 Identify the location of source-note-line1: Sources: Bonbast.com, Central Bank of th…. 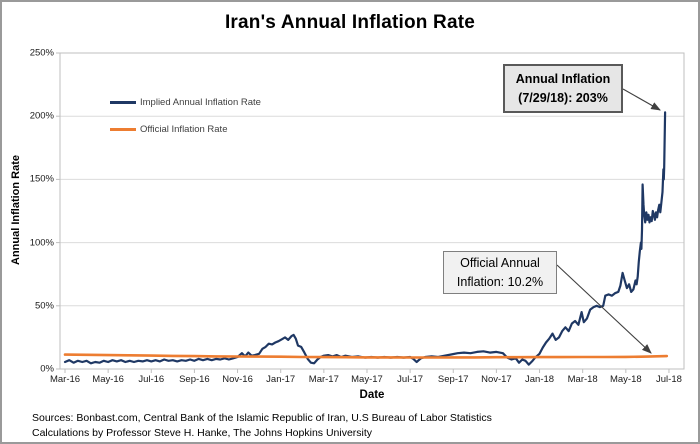
(262, 418).